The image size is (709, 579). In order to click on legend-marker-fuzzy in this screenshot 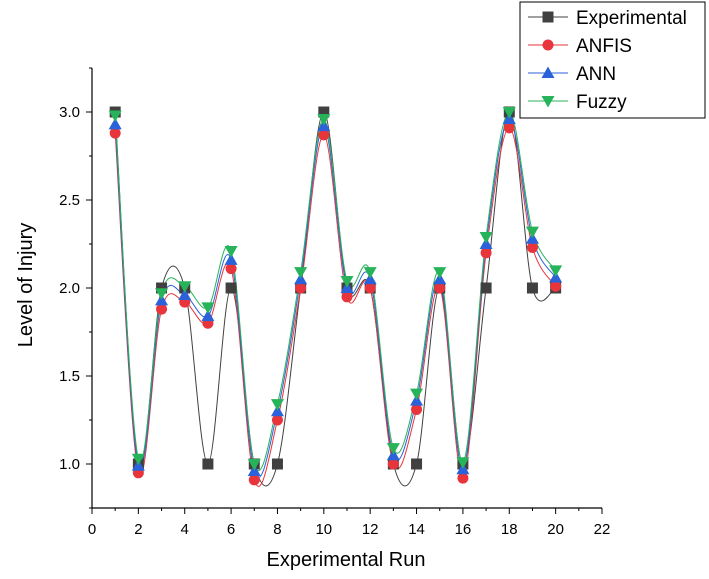, I will do `click(548, 102)`.